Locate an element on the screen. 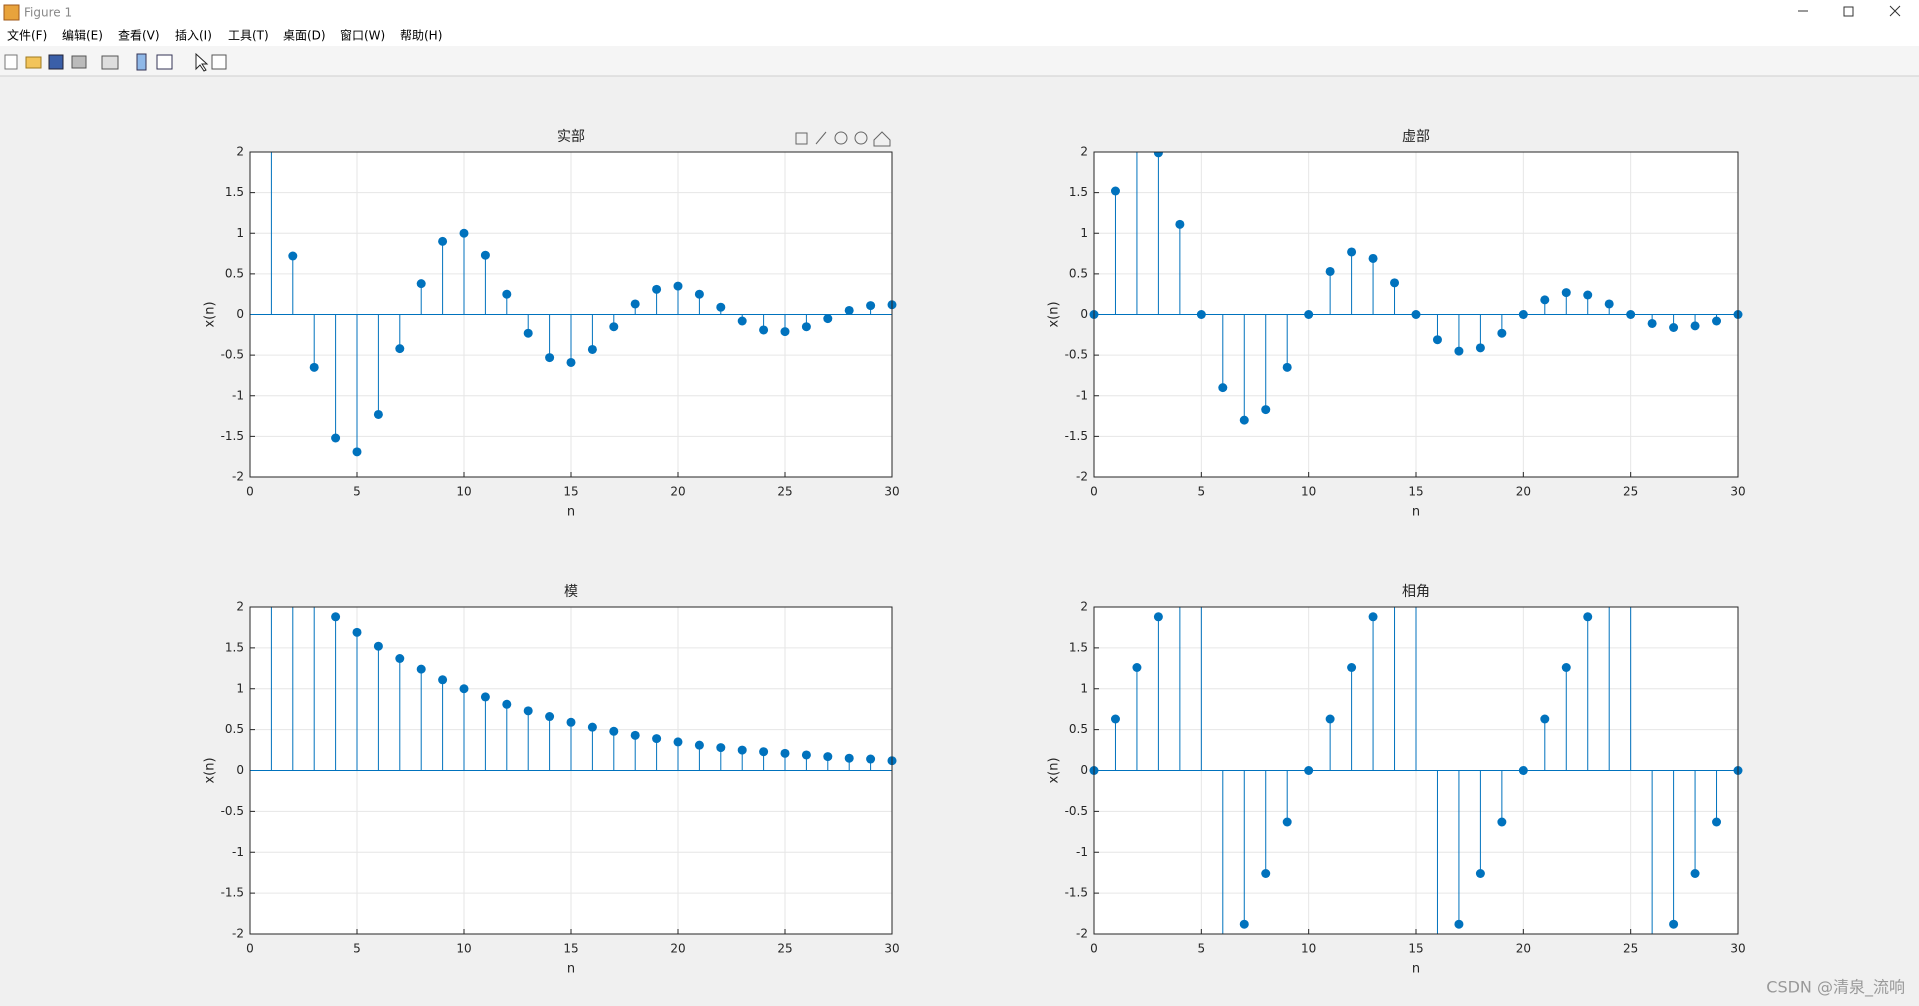 Image resolution: width=1919 pixels, height=1006 pixels. window-controls is located at coordinates (1849, 11).